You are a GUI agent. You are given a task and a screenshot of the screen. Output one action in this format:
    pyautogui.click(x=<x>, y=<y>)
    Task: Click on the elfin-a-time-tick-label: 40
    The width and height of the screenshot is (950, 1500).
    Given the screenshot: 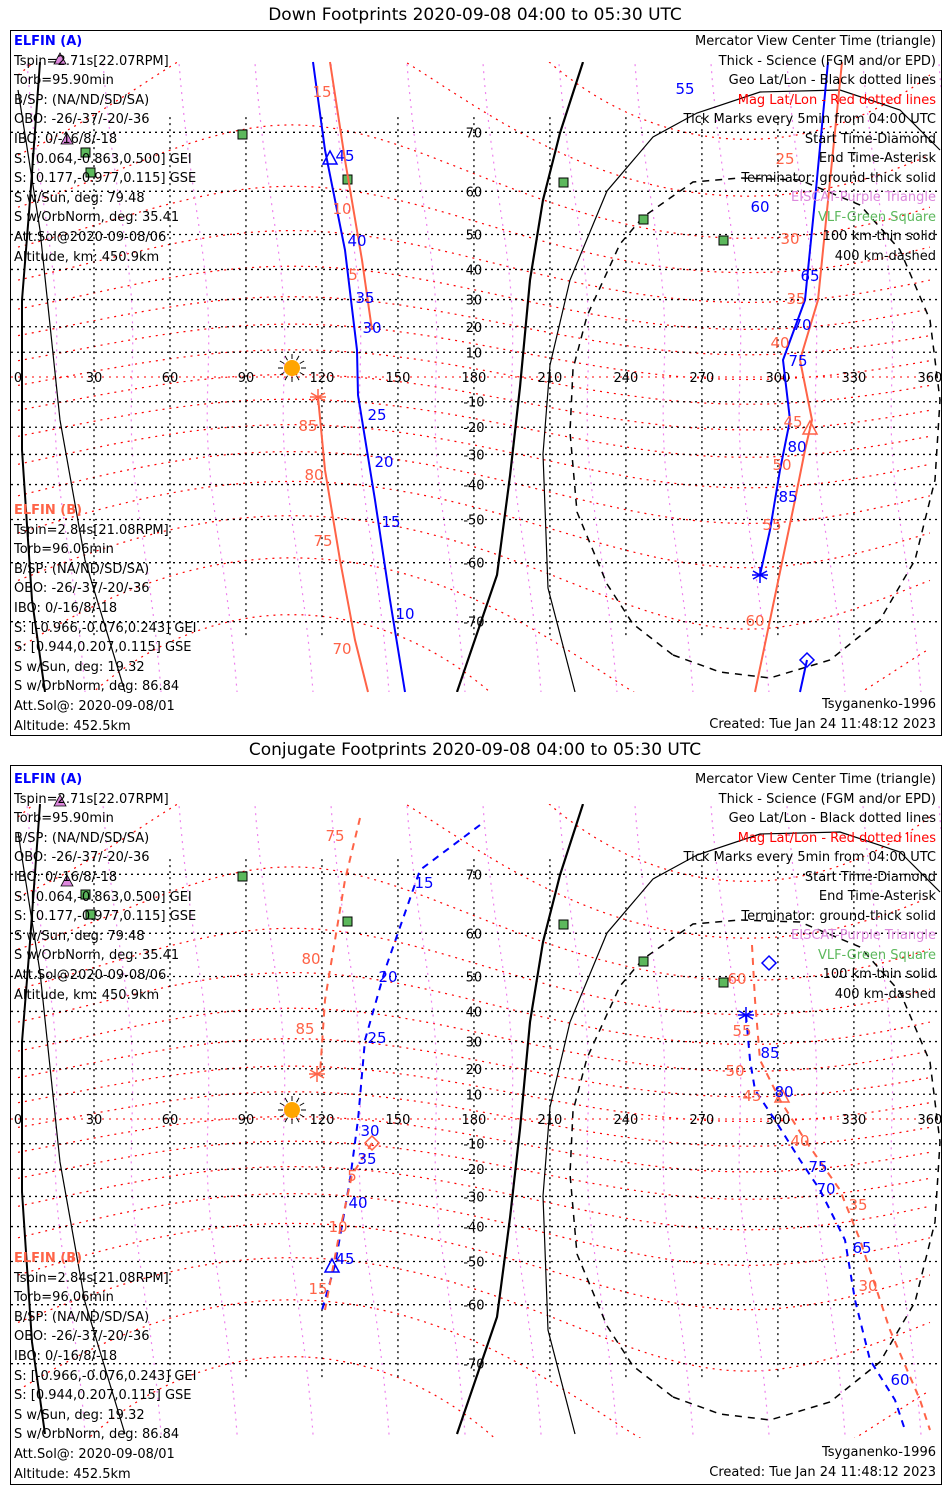 What is the action you would take?
    pyautogui.click(x=356, y=241)
    